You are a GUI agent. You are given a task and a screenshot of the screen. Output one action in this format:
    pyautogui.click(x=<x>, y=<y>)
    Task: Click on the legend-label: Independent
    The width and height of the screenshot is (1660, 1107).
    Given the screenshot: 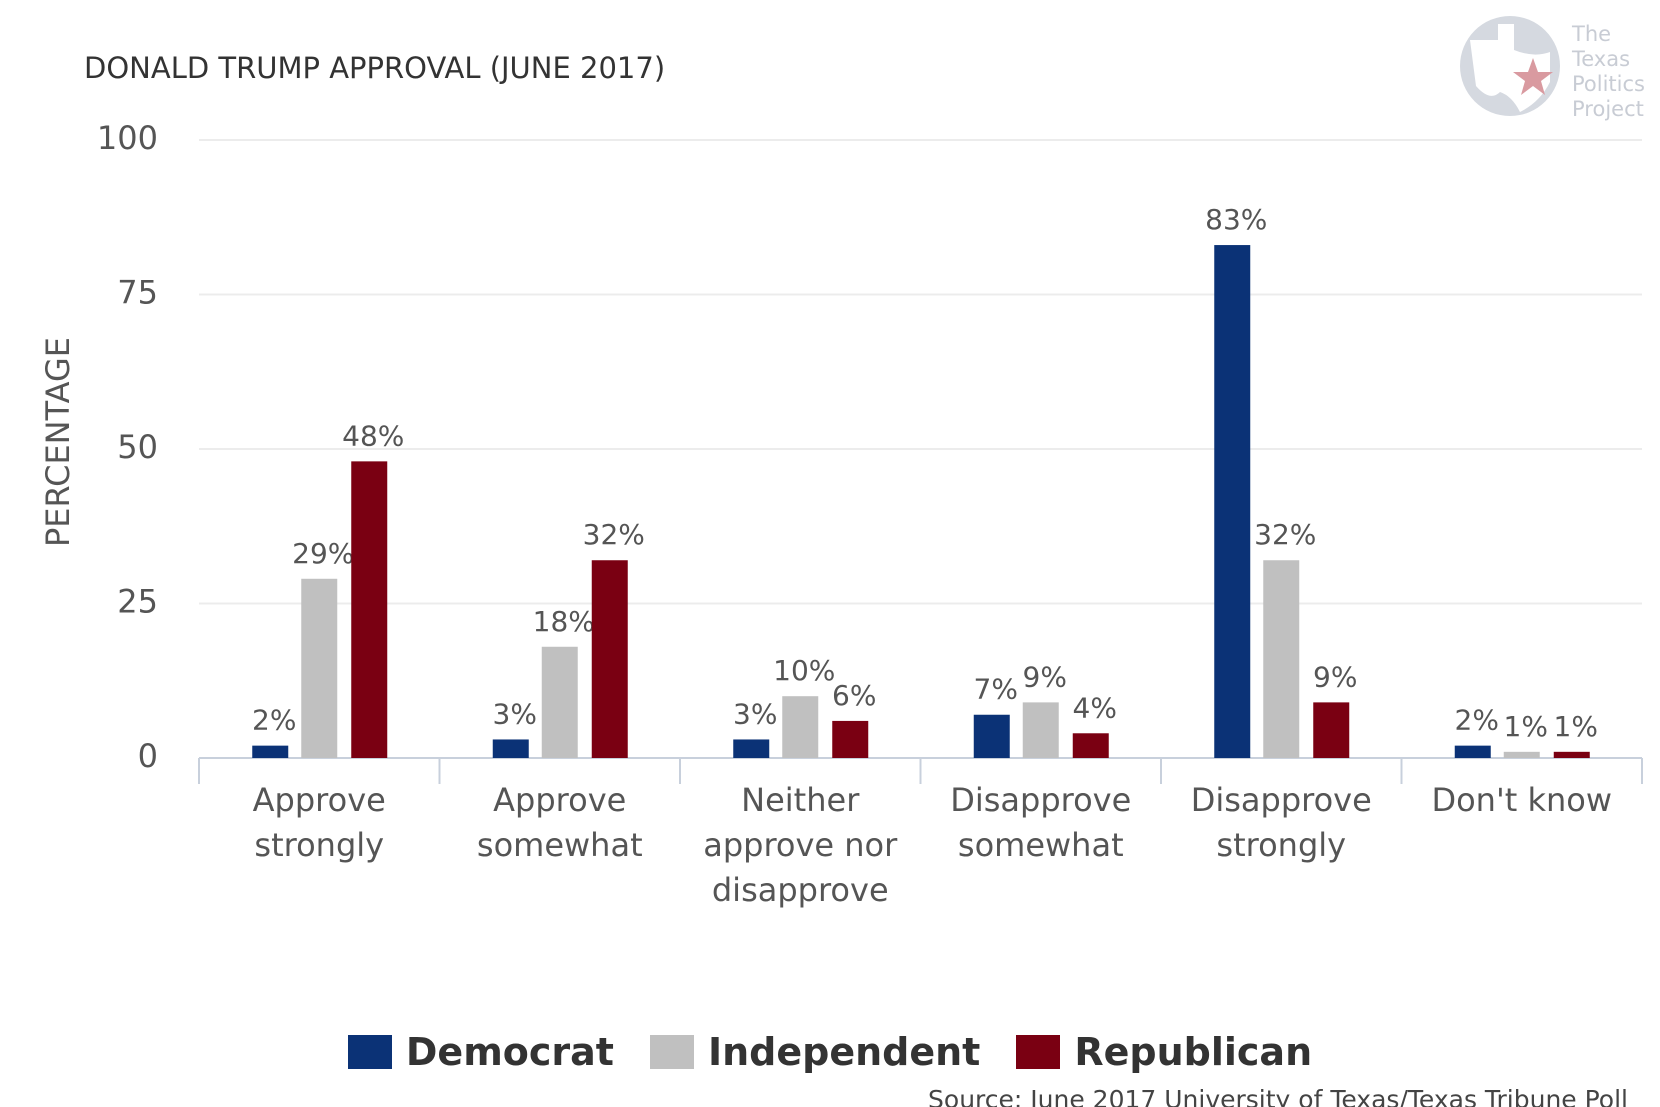 What is the action you would take?
    pyautogui.click(x=844, y=1052)
    